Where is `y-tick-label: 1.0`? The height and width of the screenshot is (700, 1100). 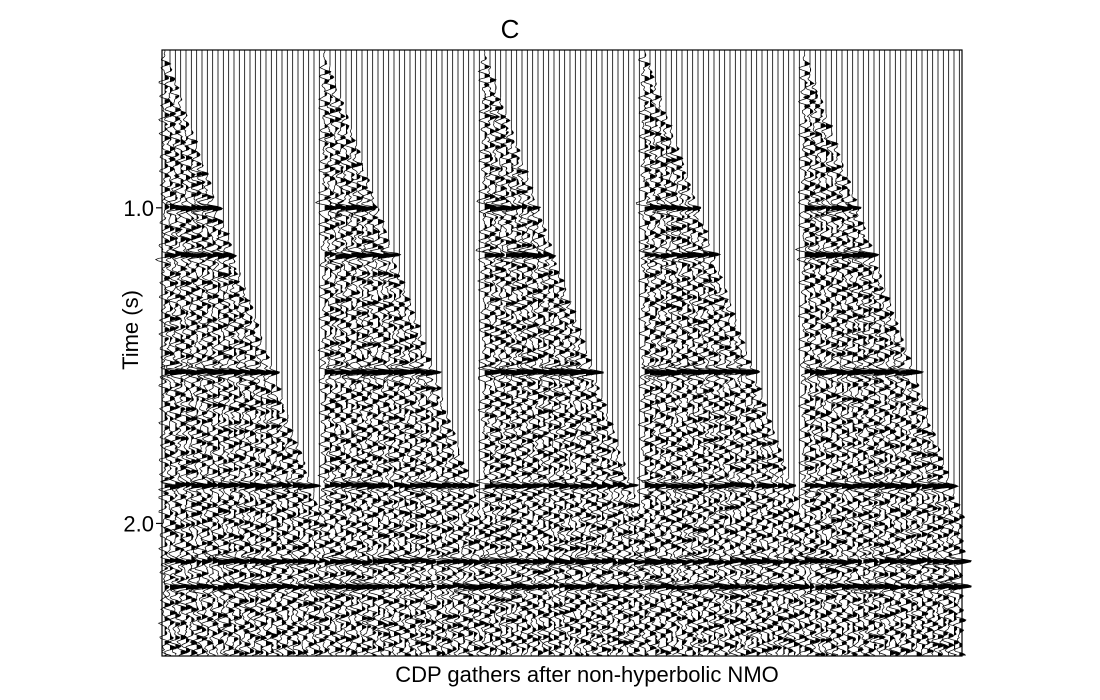 y-tick-label: 1.0 is located at coordinates (138, 208).